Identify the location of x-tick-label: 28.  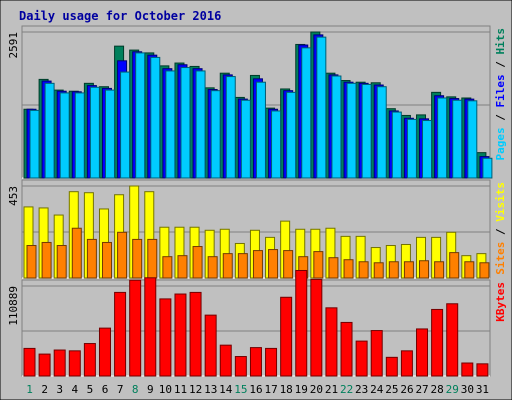
(437, 389).